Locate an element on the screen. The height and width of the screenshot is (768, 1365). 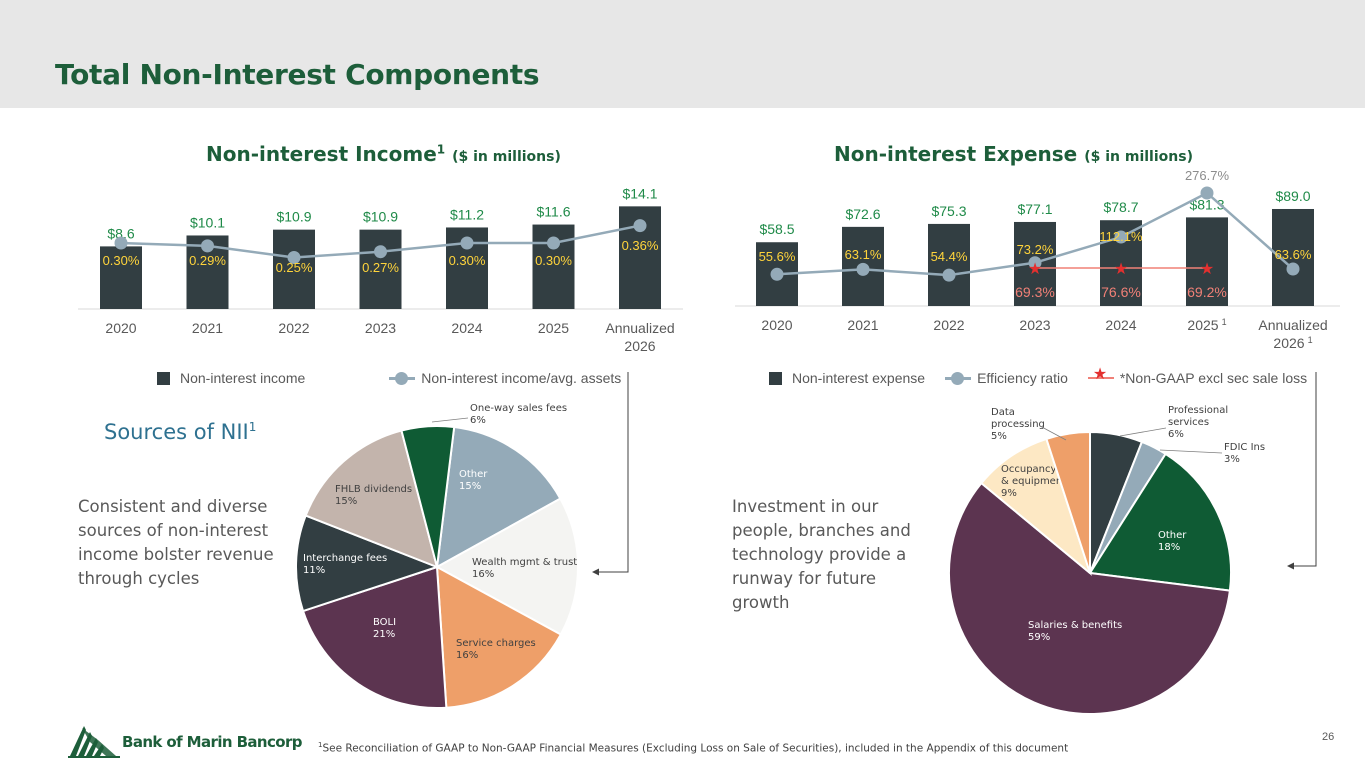
x-tick-label-line: 2025 is located at coordinates (553, 328).